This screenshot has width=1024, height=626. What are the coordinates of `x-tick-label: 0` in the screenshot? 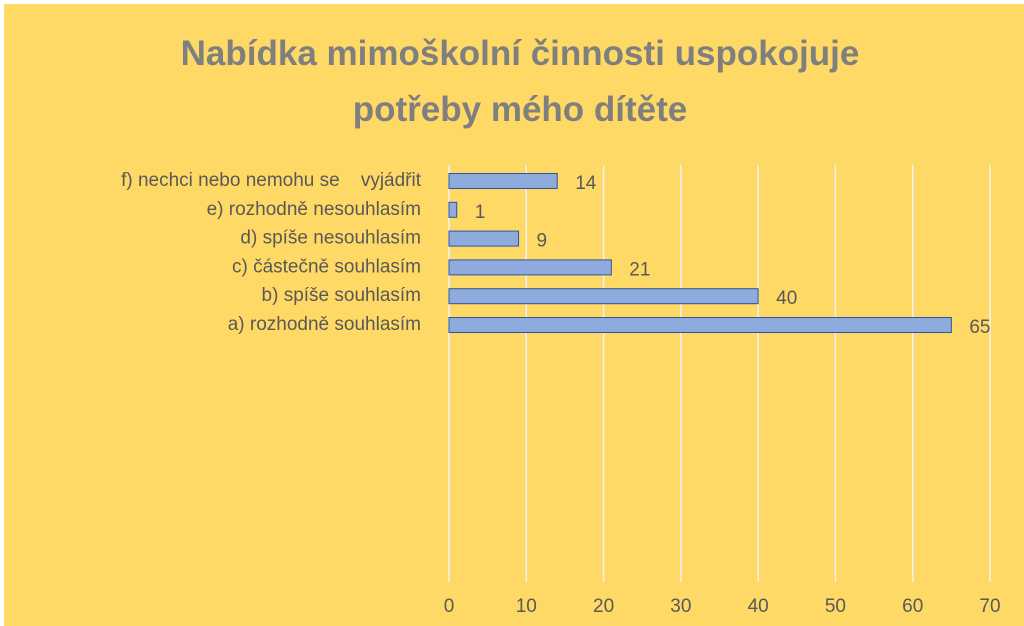 It's located at (449, 606).